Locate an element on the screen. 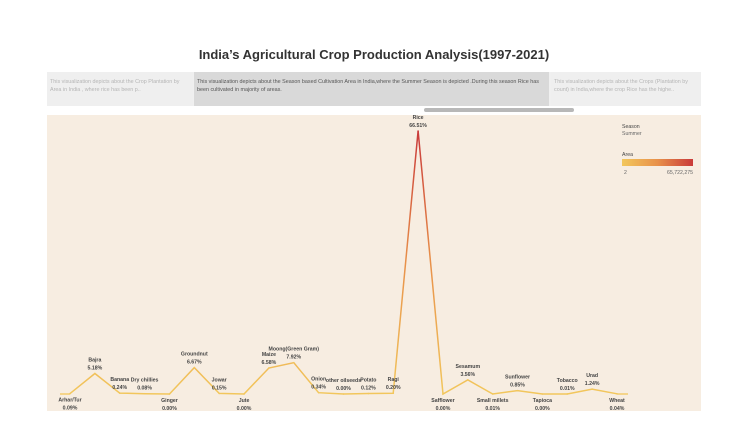 The height and width of the screenshot is (434, 748). category-label-other-oilseeds: other oilseeds is located at coordinates (343, 381).